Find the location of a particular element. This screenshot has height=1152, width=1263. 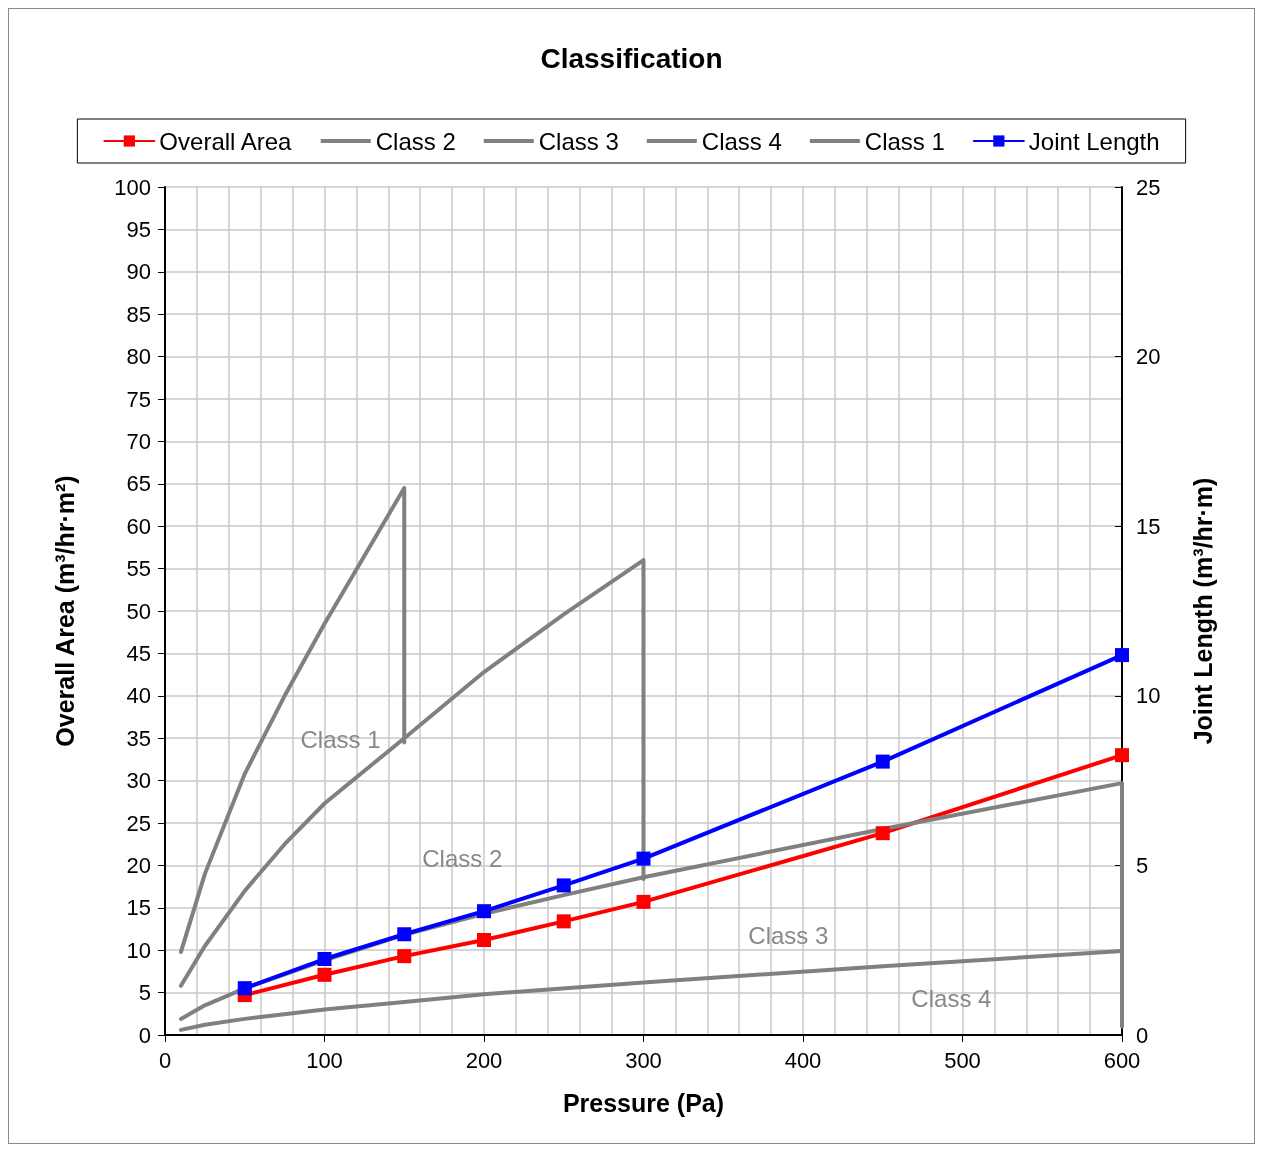

y-tick-label: 60 is located at coordinates (138, 526).